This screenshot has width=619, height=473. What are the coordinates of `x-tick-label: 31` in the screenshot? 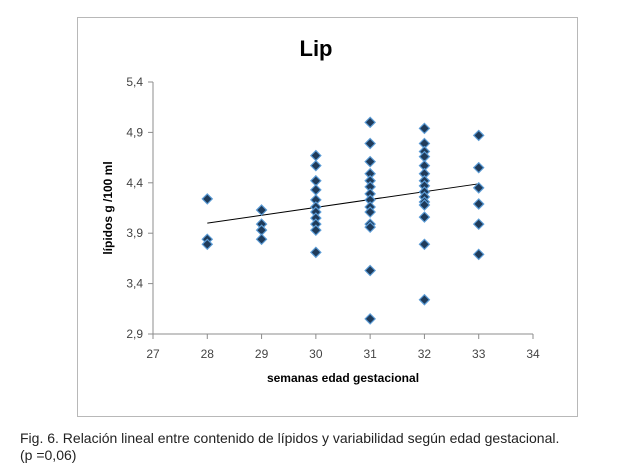 It's located at (370, 354).